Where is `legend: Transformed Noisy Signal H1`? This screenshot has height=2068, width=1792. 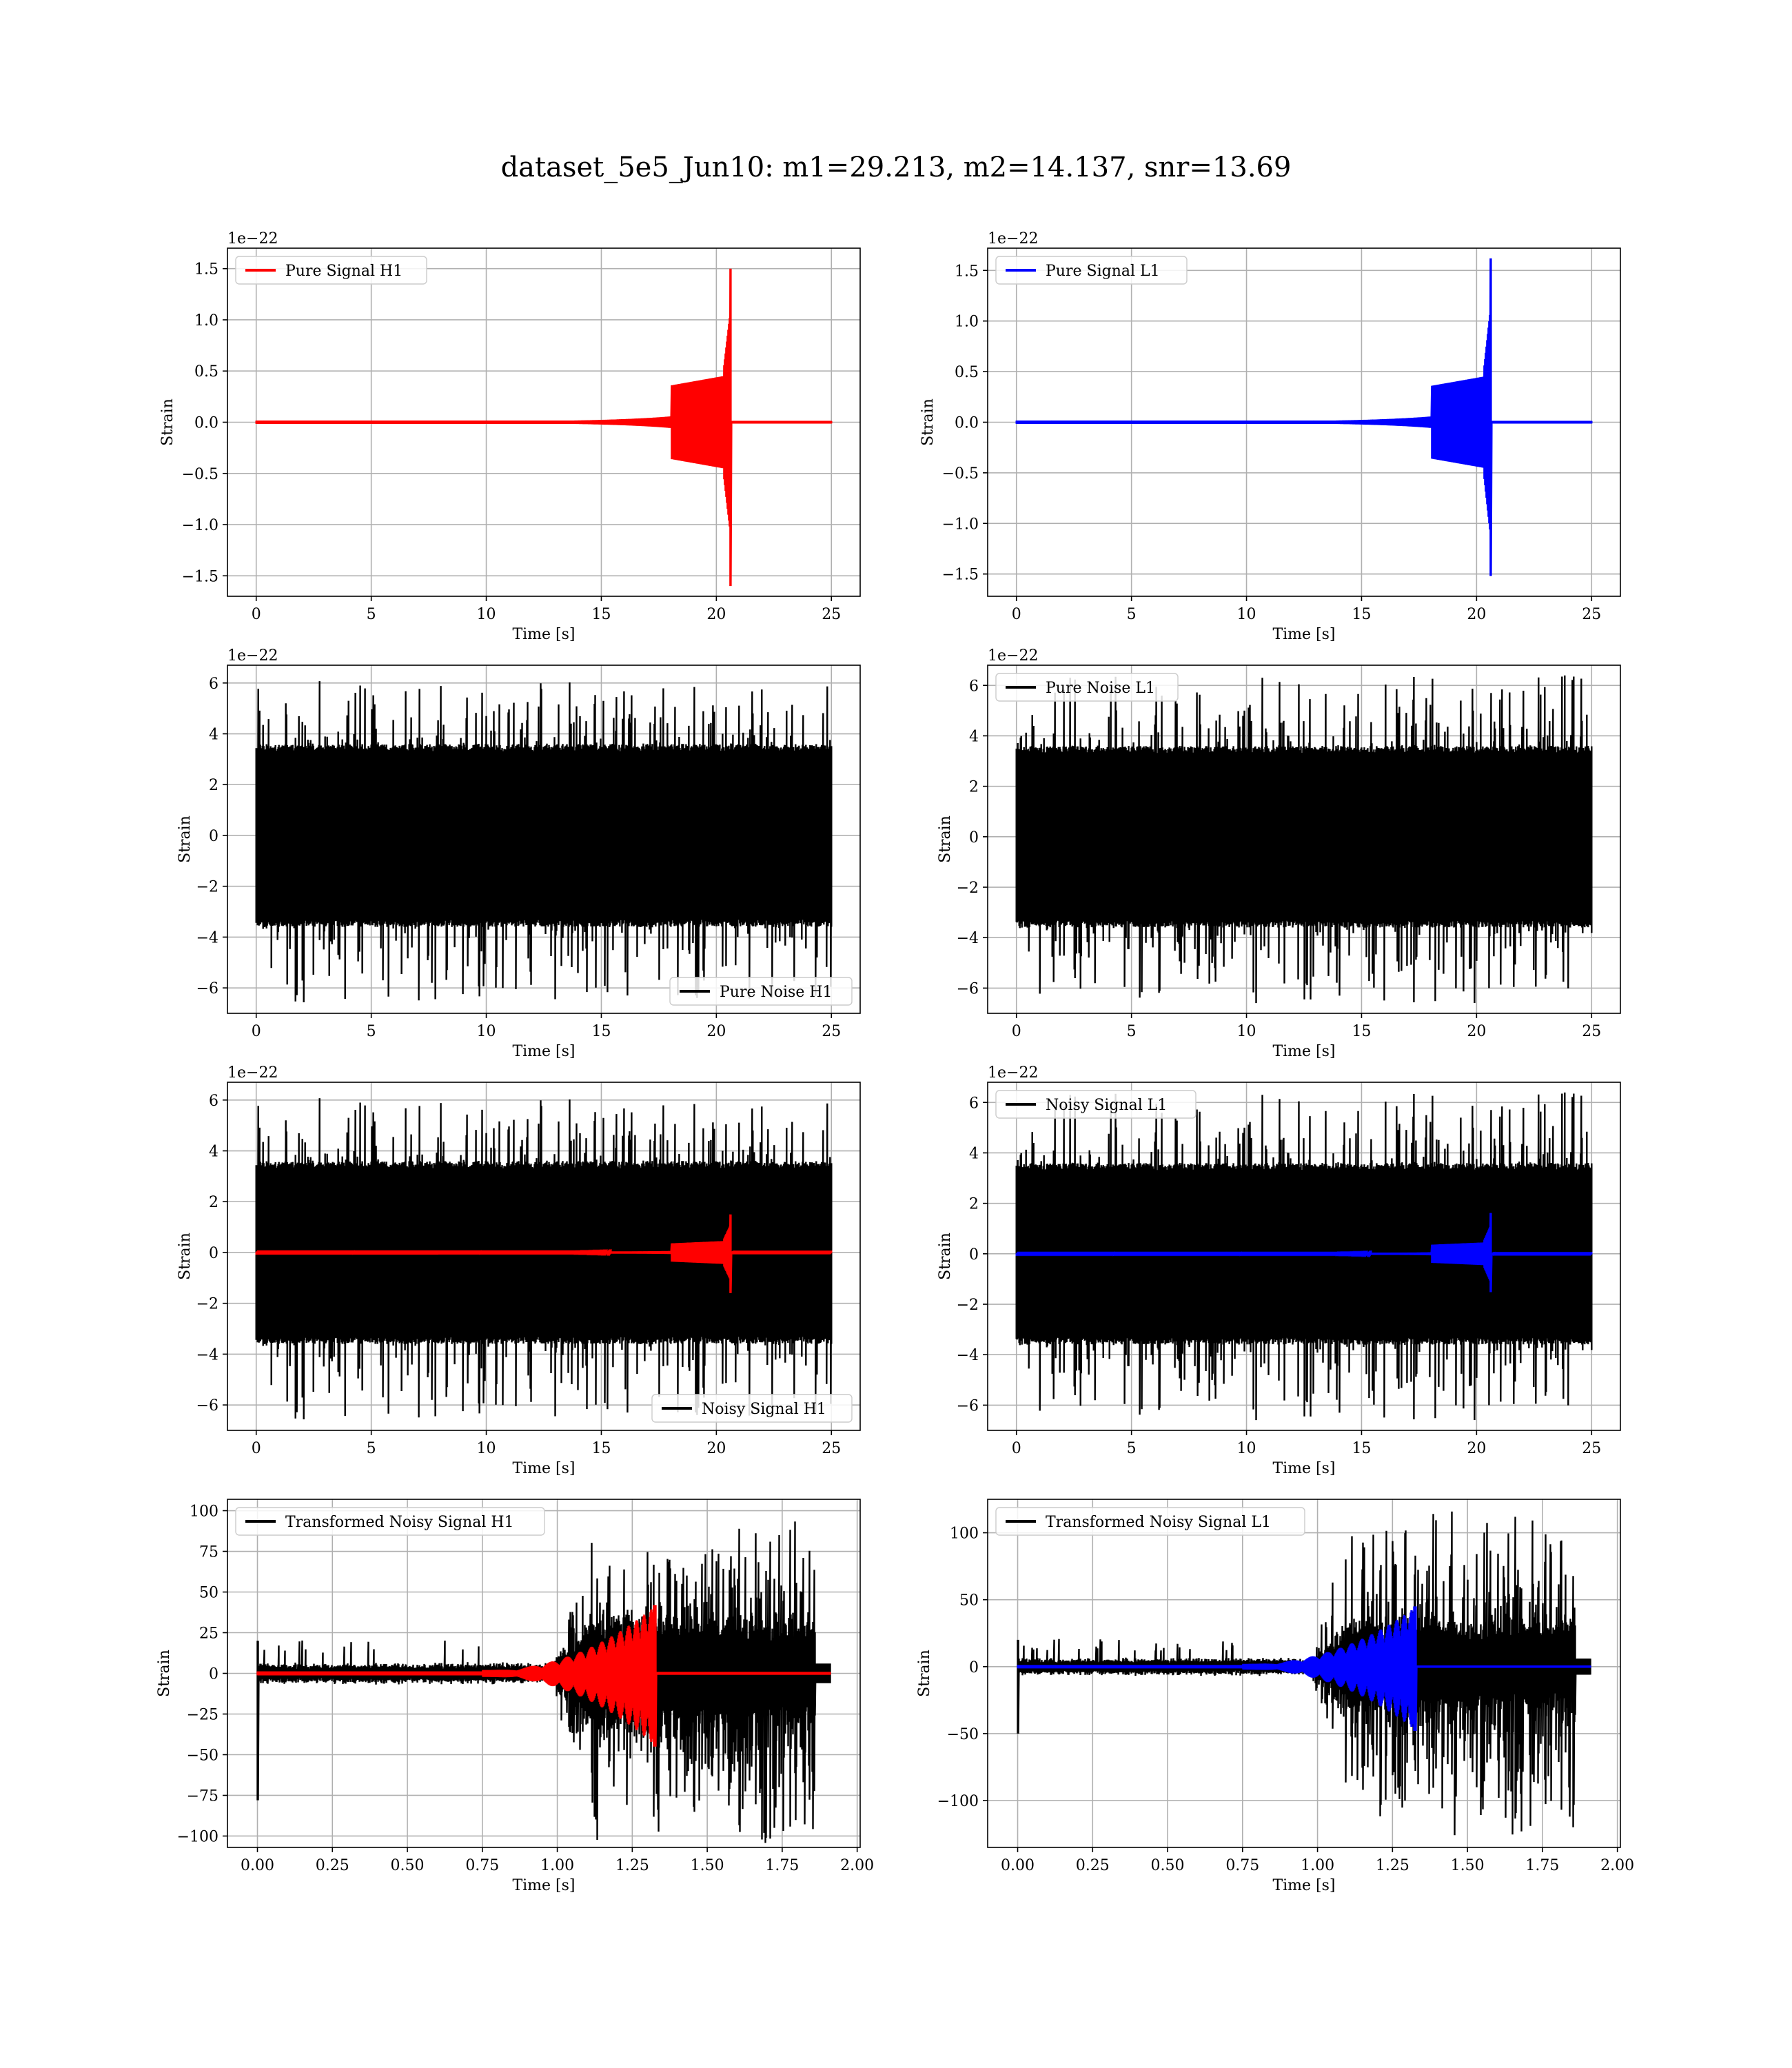
legend: Transformed Noisy Signal H1 is located at coordinates (390, 1521).